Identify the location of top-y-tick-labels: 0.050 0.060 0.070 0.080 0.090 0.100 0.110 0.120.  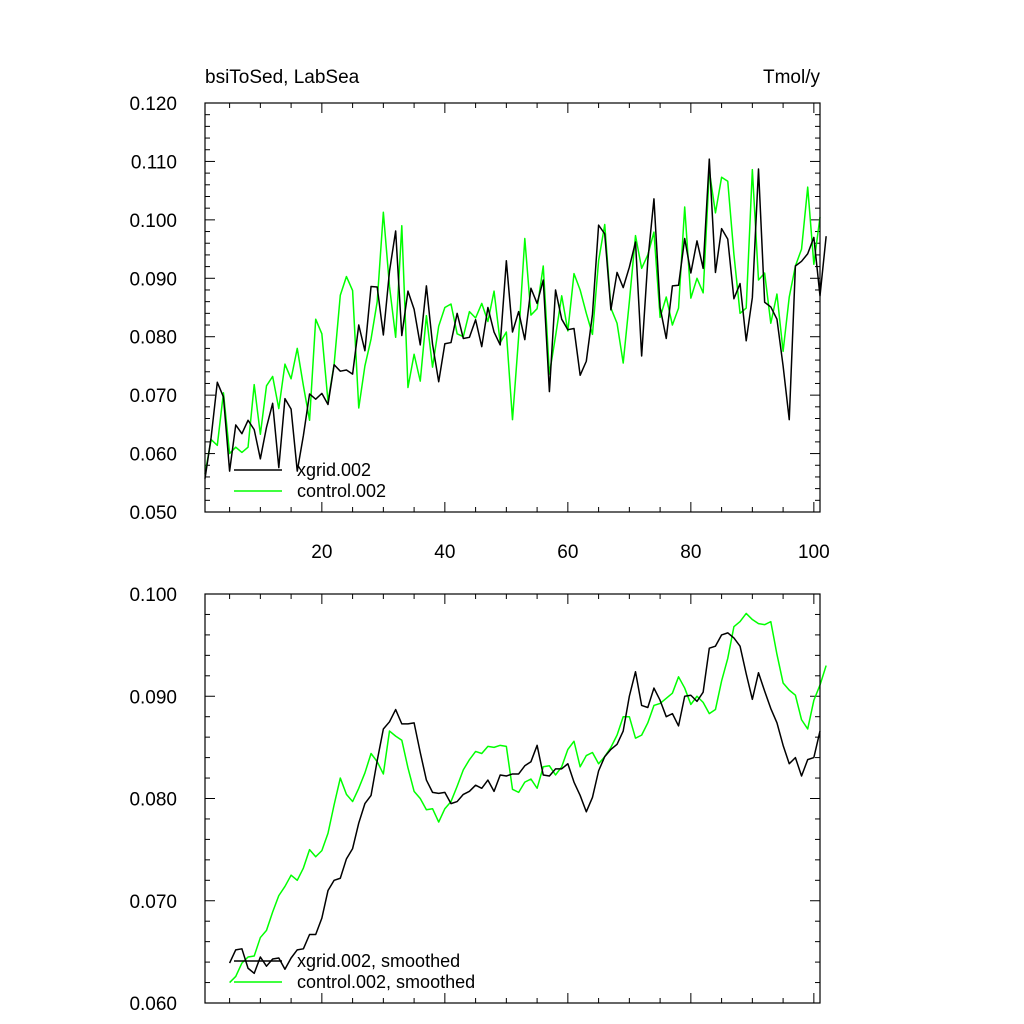
(153, 309).